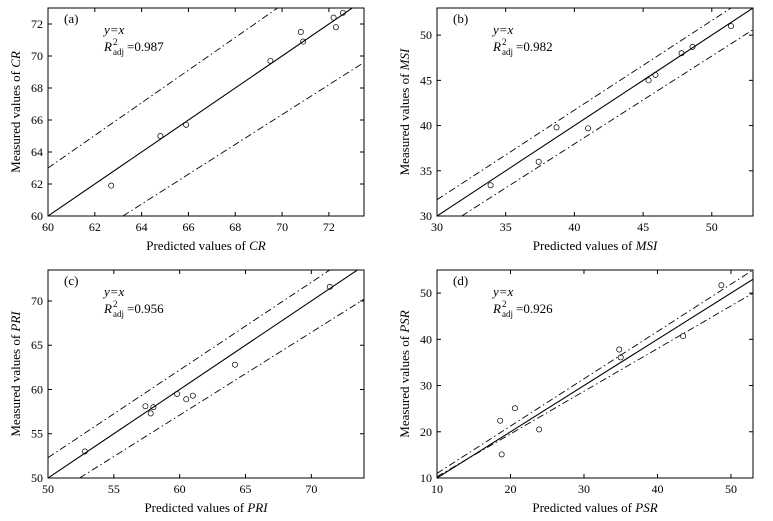 This screenshot has height=521, width=773. I want to click on y-tick-label: 64, so click(37, 152).